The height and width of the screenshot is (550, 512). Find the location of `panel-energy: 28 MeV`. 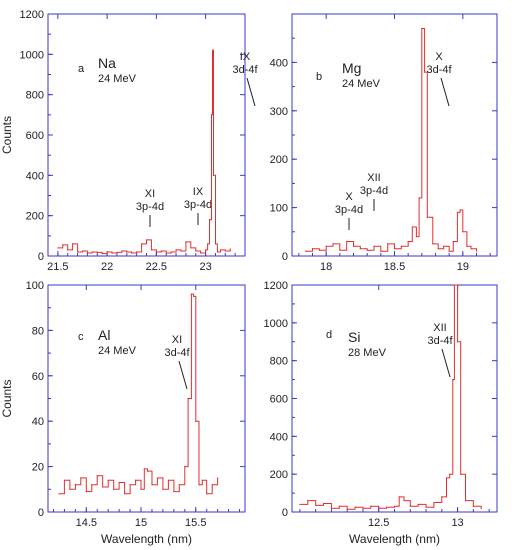

panel-energy: 28 MeV is located at coordinates (367, 353).